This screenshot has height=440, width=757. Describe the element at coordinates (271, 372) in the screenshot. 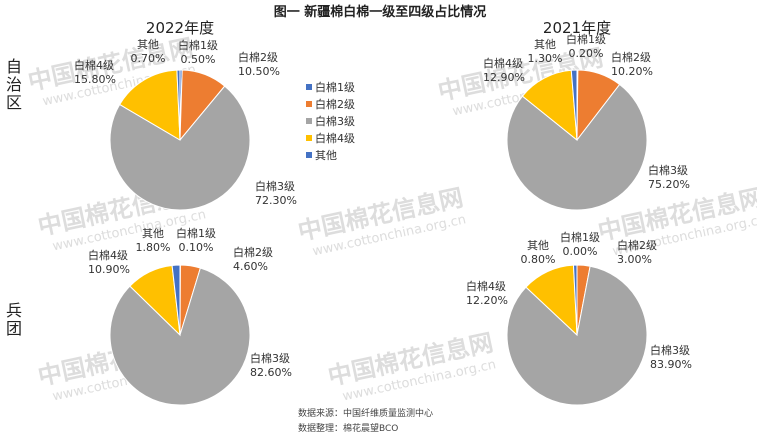

I see `slice-value-label: 82.60%` at that location.